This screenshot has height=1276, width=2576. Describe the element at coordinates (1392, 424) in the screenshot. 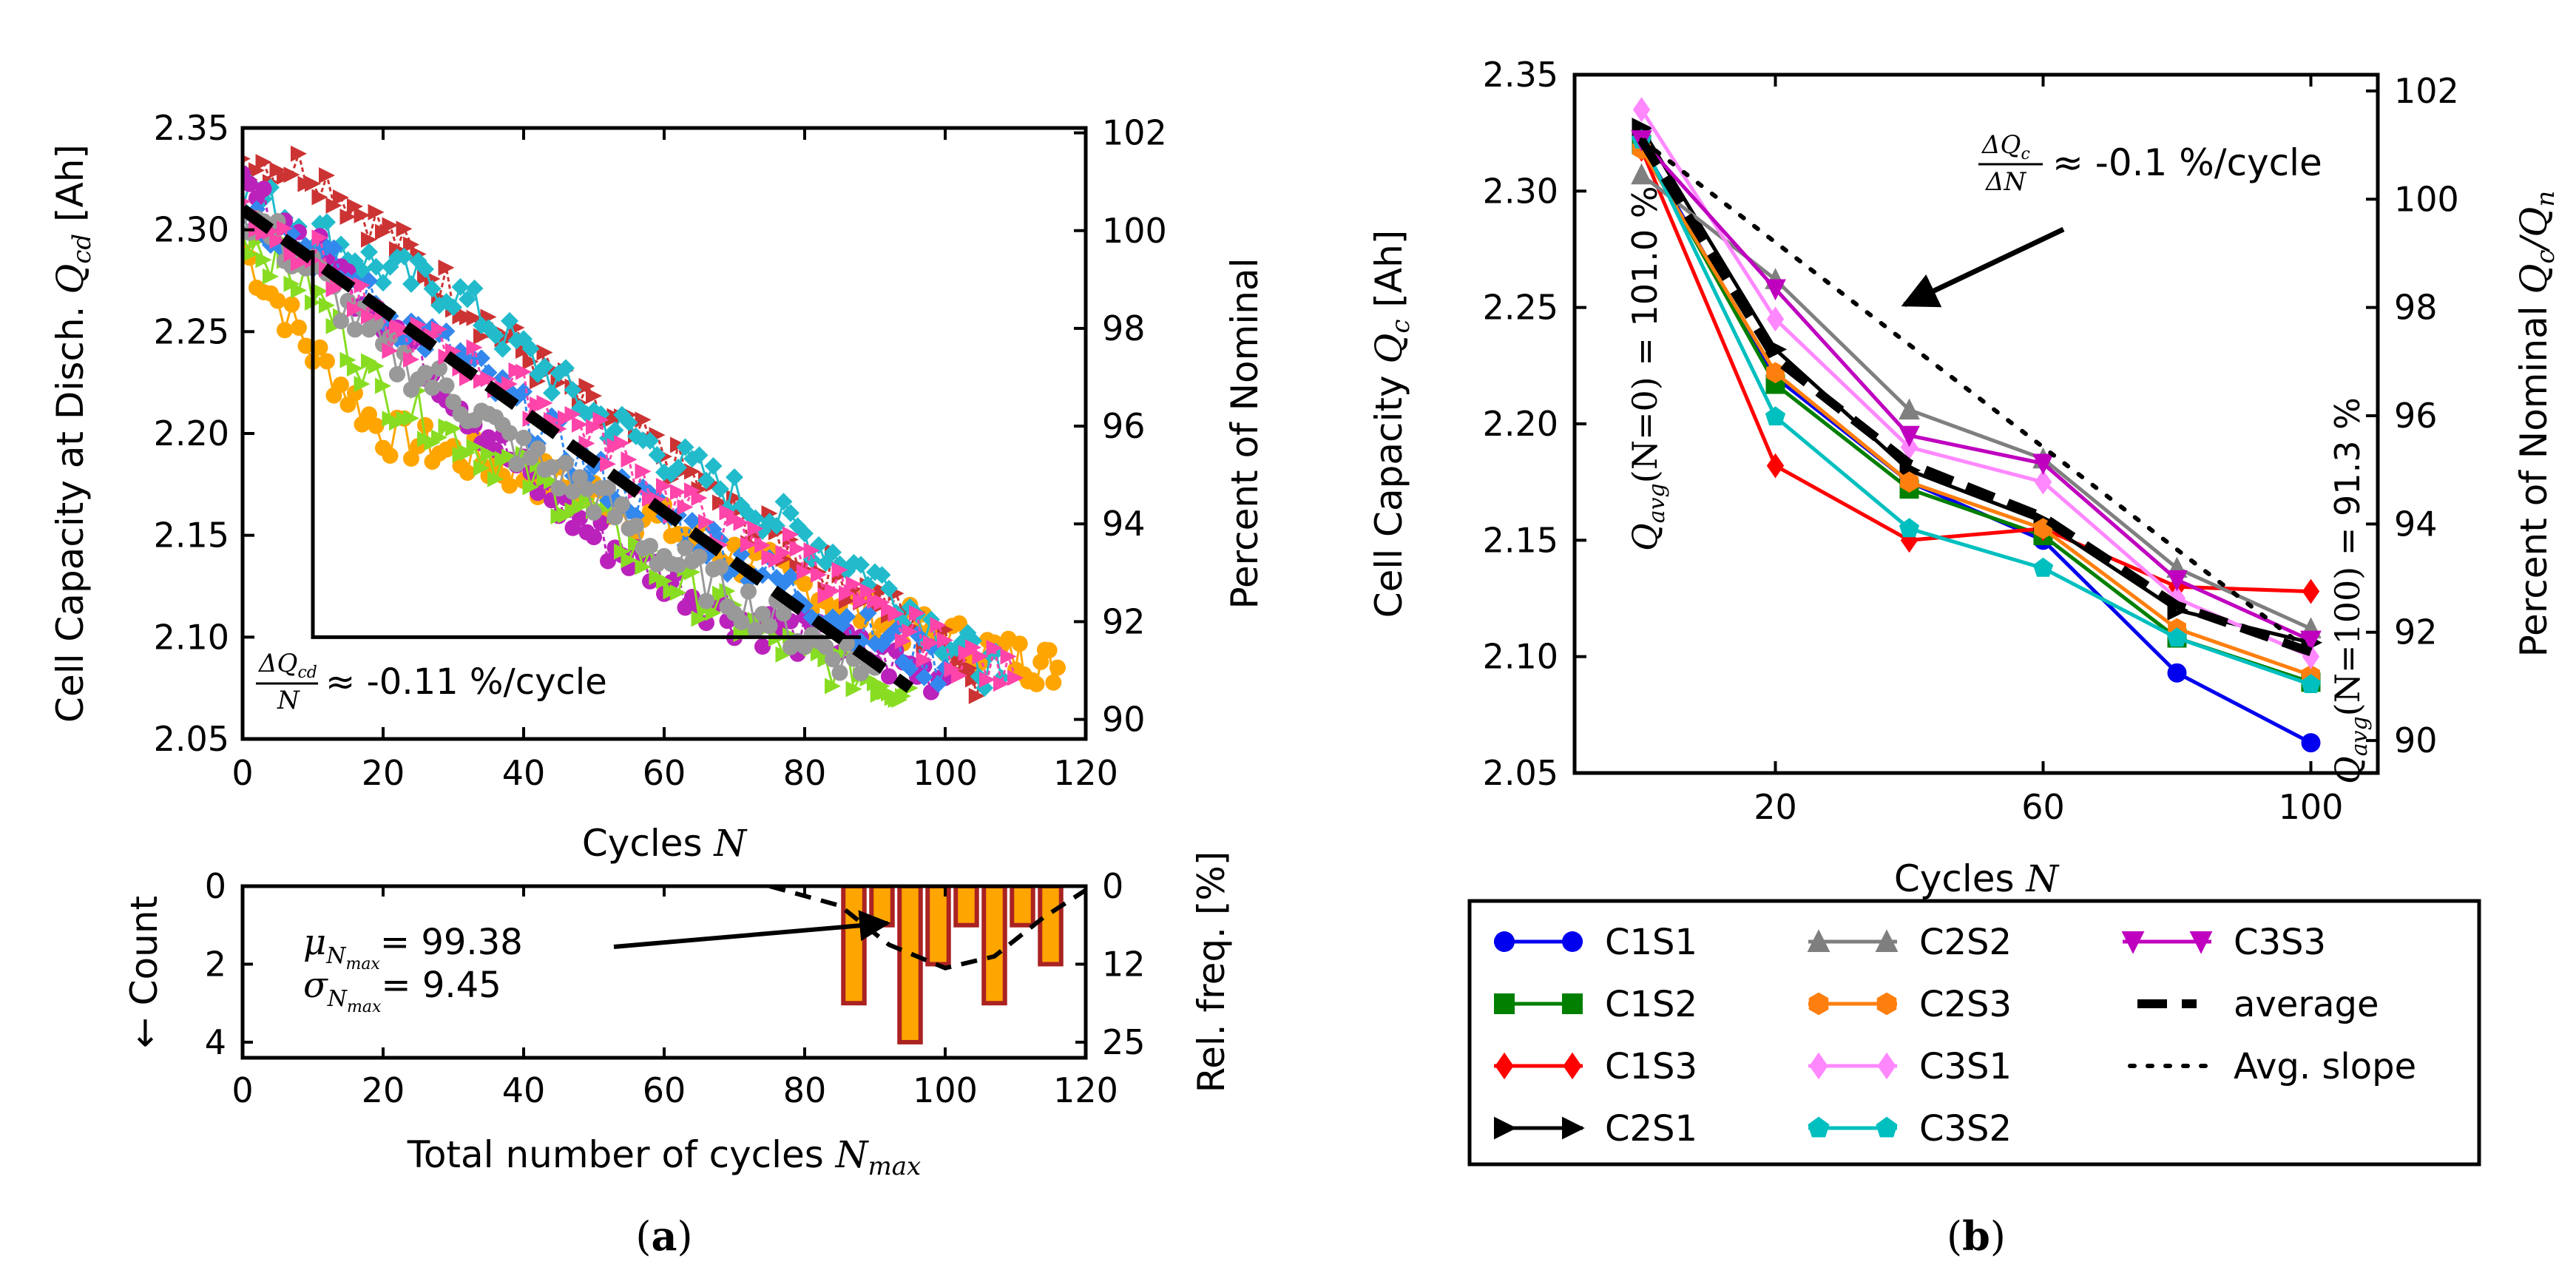

I see `panel-b-ylabel-left: Cell Capacity Qc [Ah]` at that location.